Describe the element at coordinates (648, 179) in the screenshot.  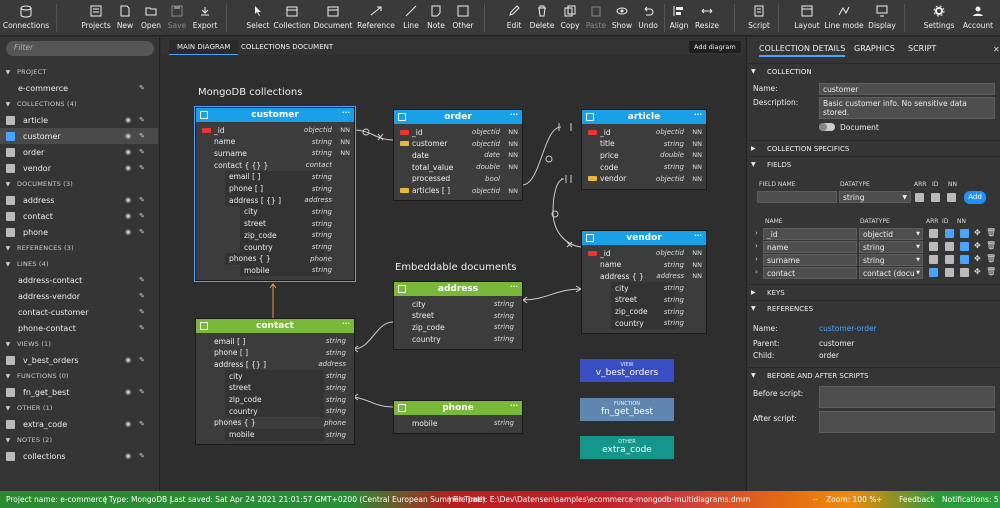
I see `field-row: vendor objectid NN` at that location.